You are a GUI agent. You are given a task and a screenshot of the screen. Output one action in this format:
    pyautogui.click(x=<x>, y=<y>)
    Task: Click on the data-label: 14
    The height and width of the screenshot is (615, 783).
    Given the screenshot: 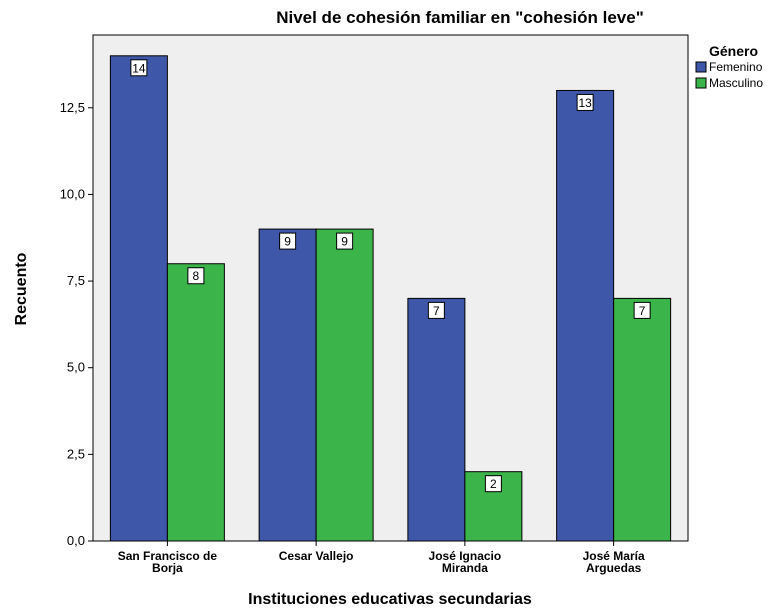 What is the action you would take?
    pyautogui.click(x=139, y=68)
    